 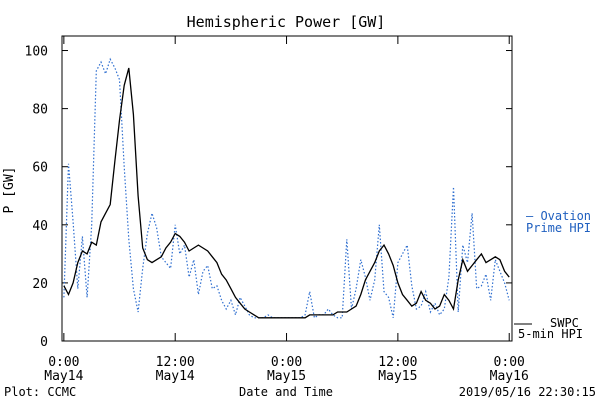 What do you see at coordinates (44, 342) in the screenshot?
I see `y-tick-label: 0` at bounding box center [44, 342].